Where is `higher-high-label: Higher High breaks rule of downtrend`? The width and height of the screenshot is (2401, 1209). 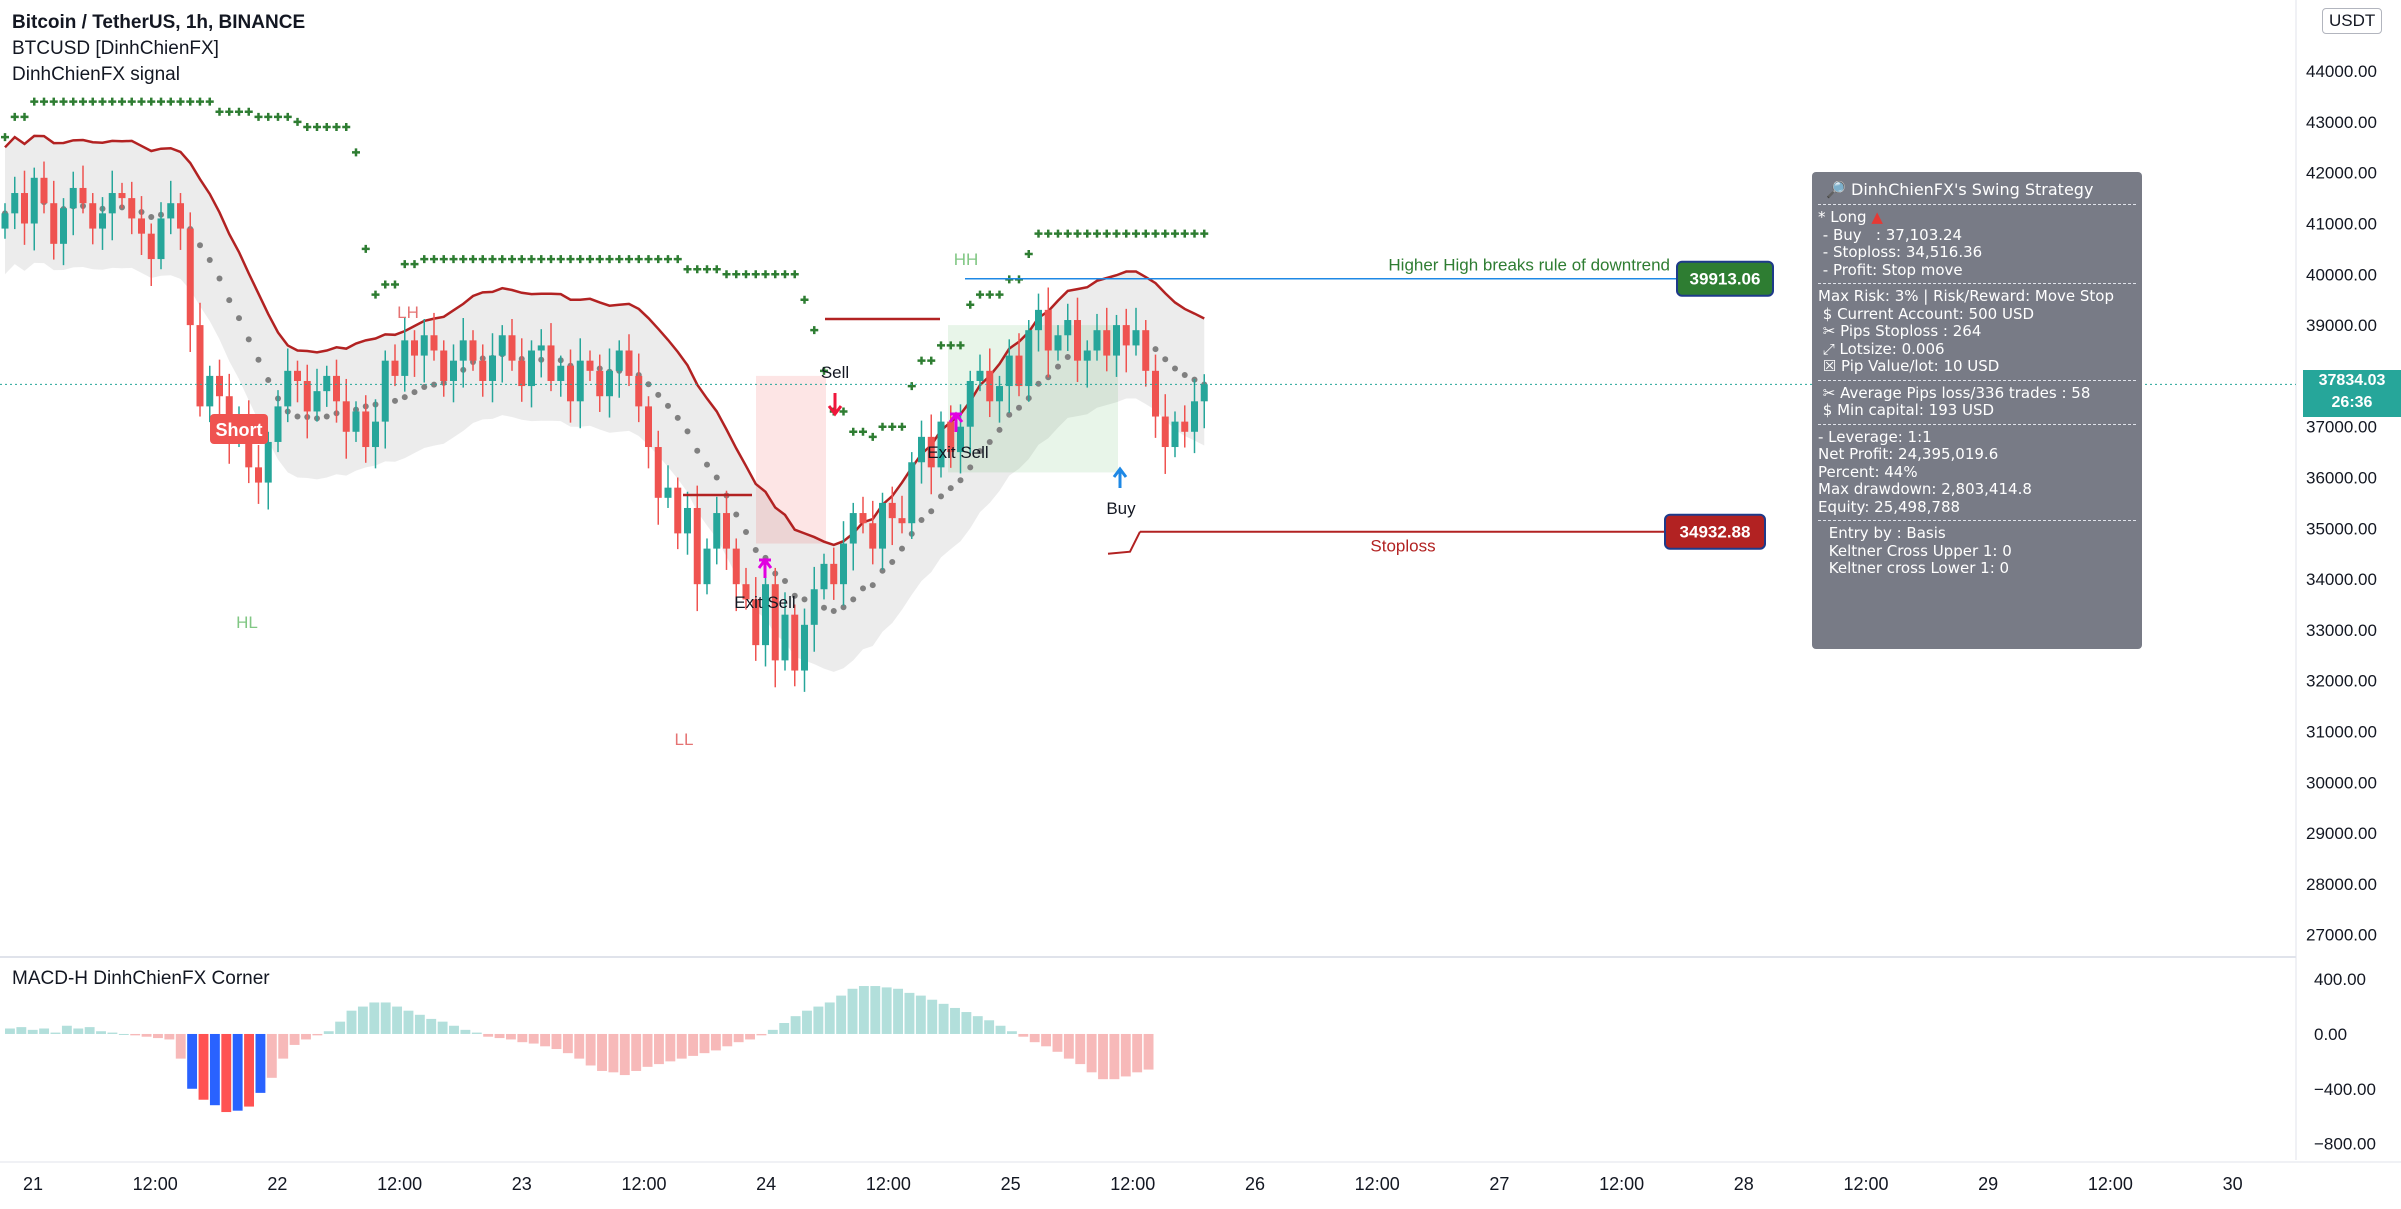
higher-high-label: Higher High breaks rule of downtrend is located at coordinates (1529, 265).